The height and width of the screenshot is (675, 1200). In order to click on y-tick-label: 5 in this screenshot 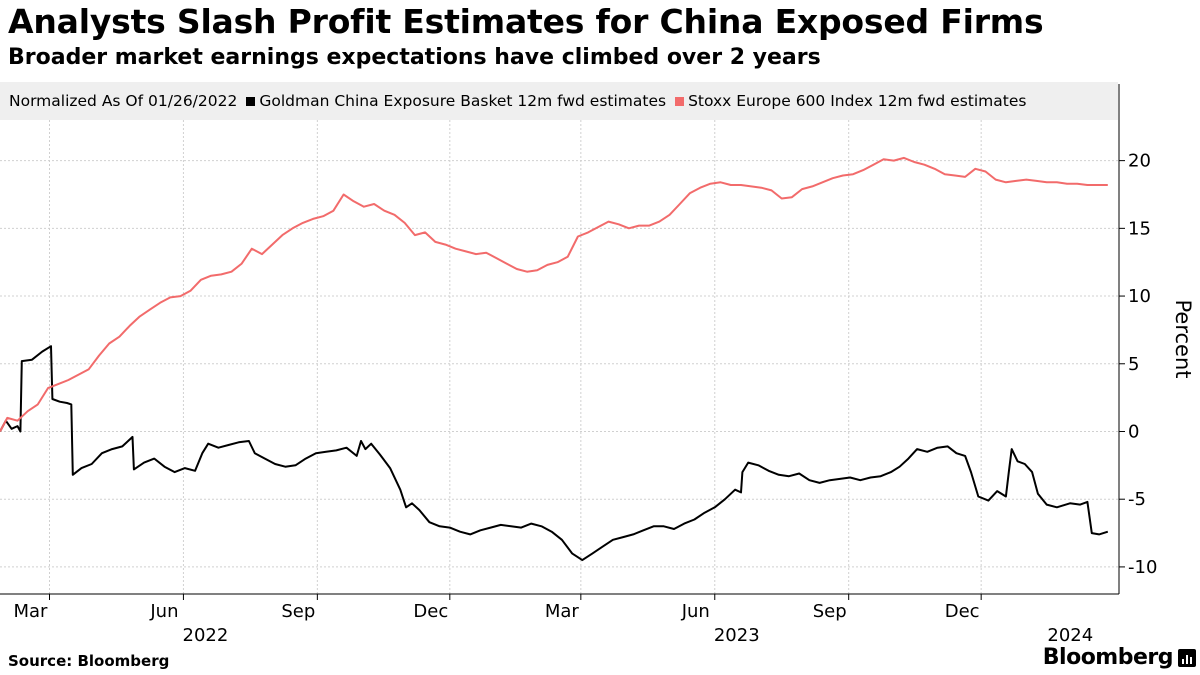, I will do `click(1133, 364)`.